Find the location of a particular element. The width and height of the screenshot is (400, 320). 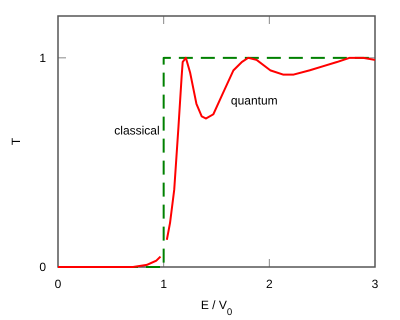

series-label: classical is located at coordinates (137, 130).